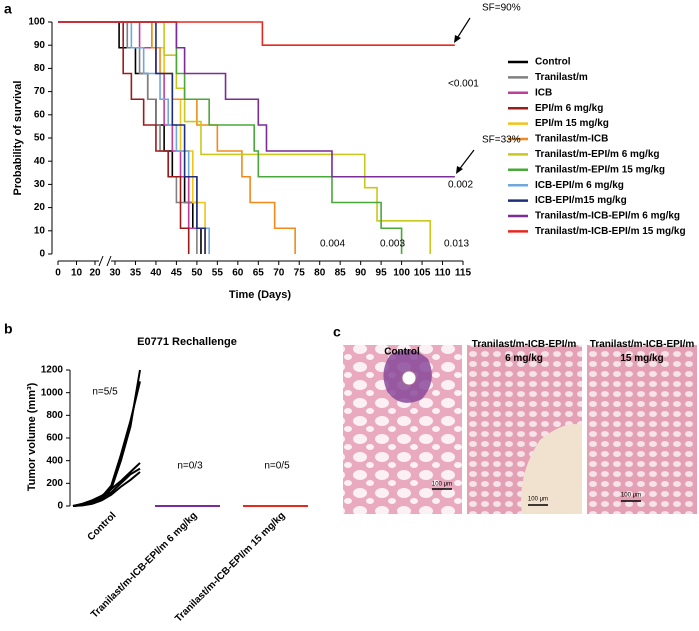 The image size is (699, 631). What do you see at coordinates (260, 295) in the screenshot?
I see `x-axis-label: Time (Days)` at bounding box center [260, 295].